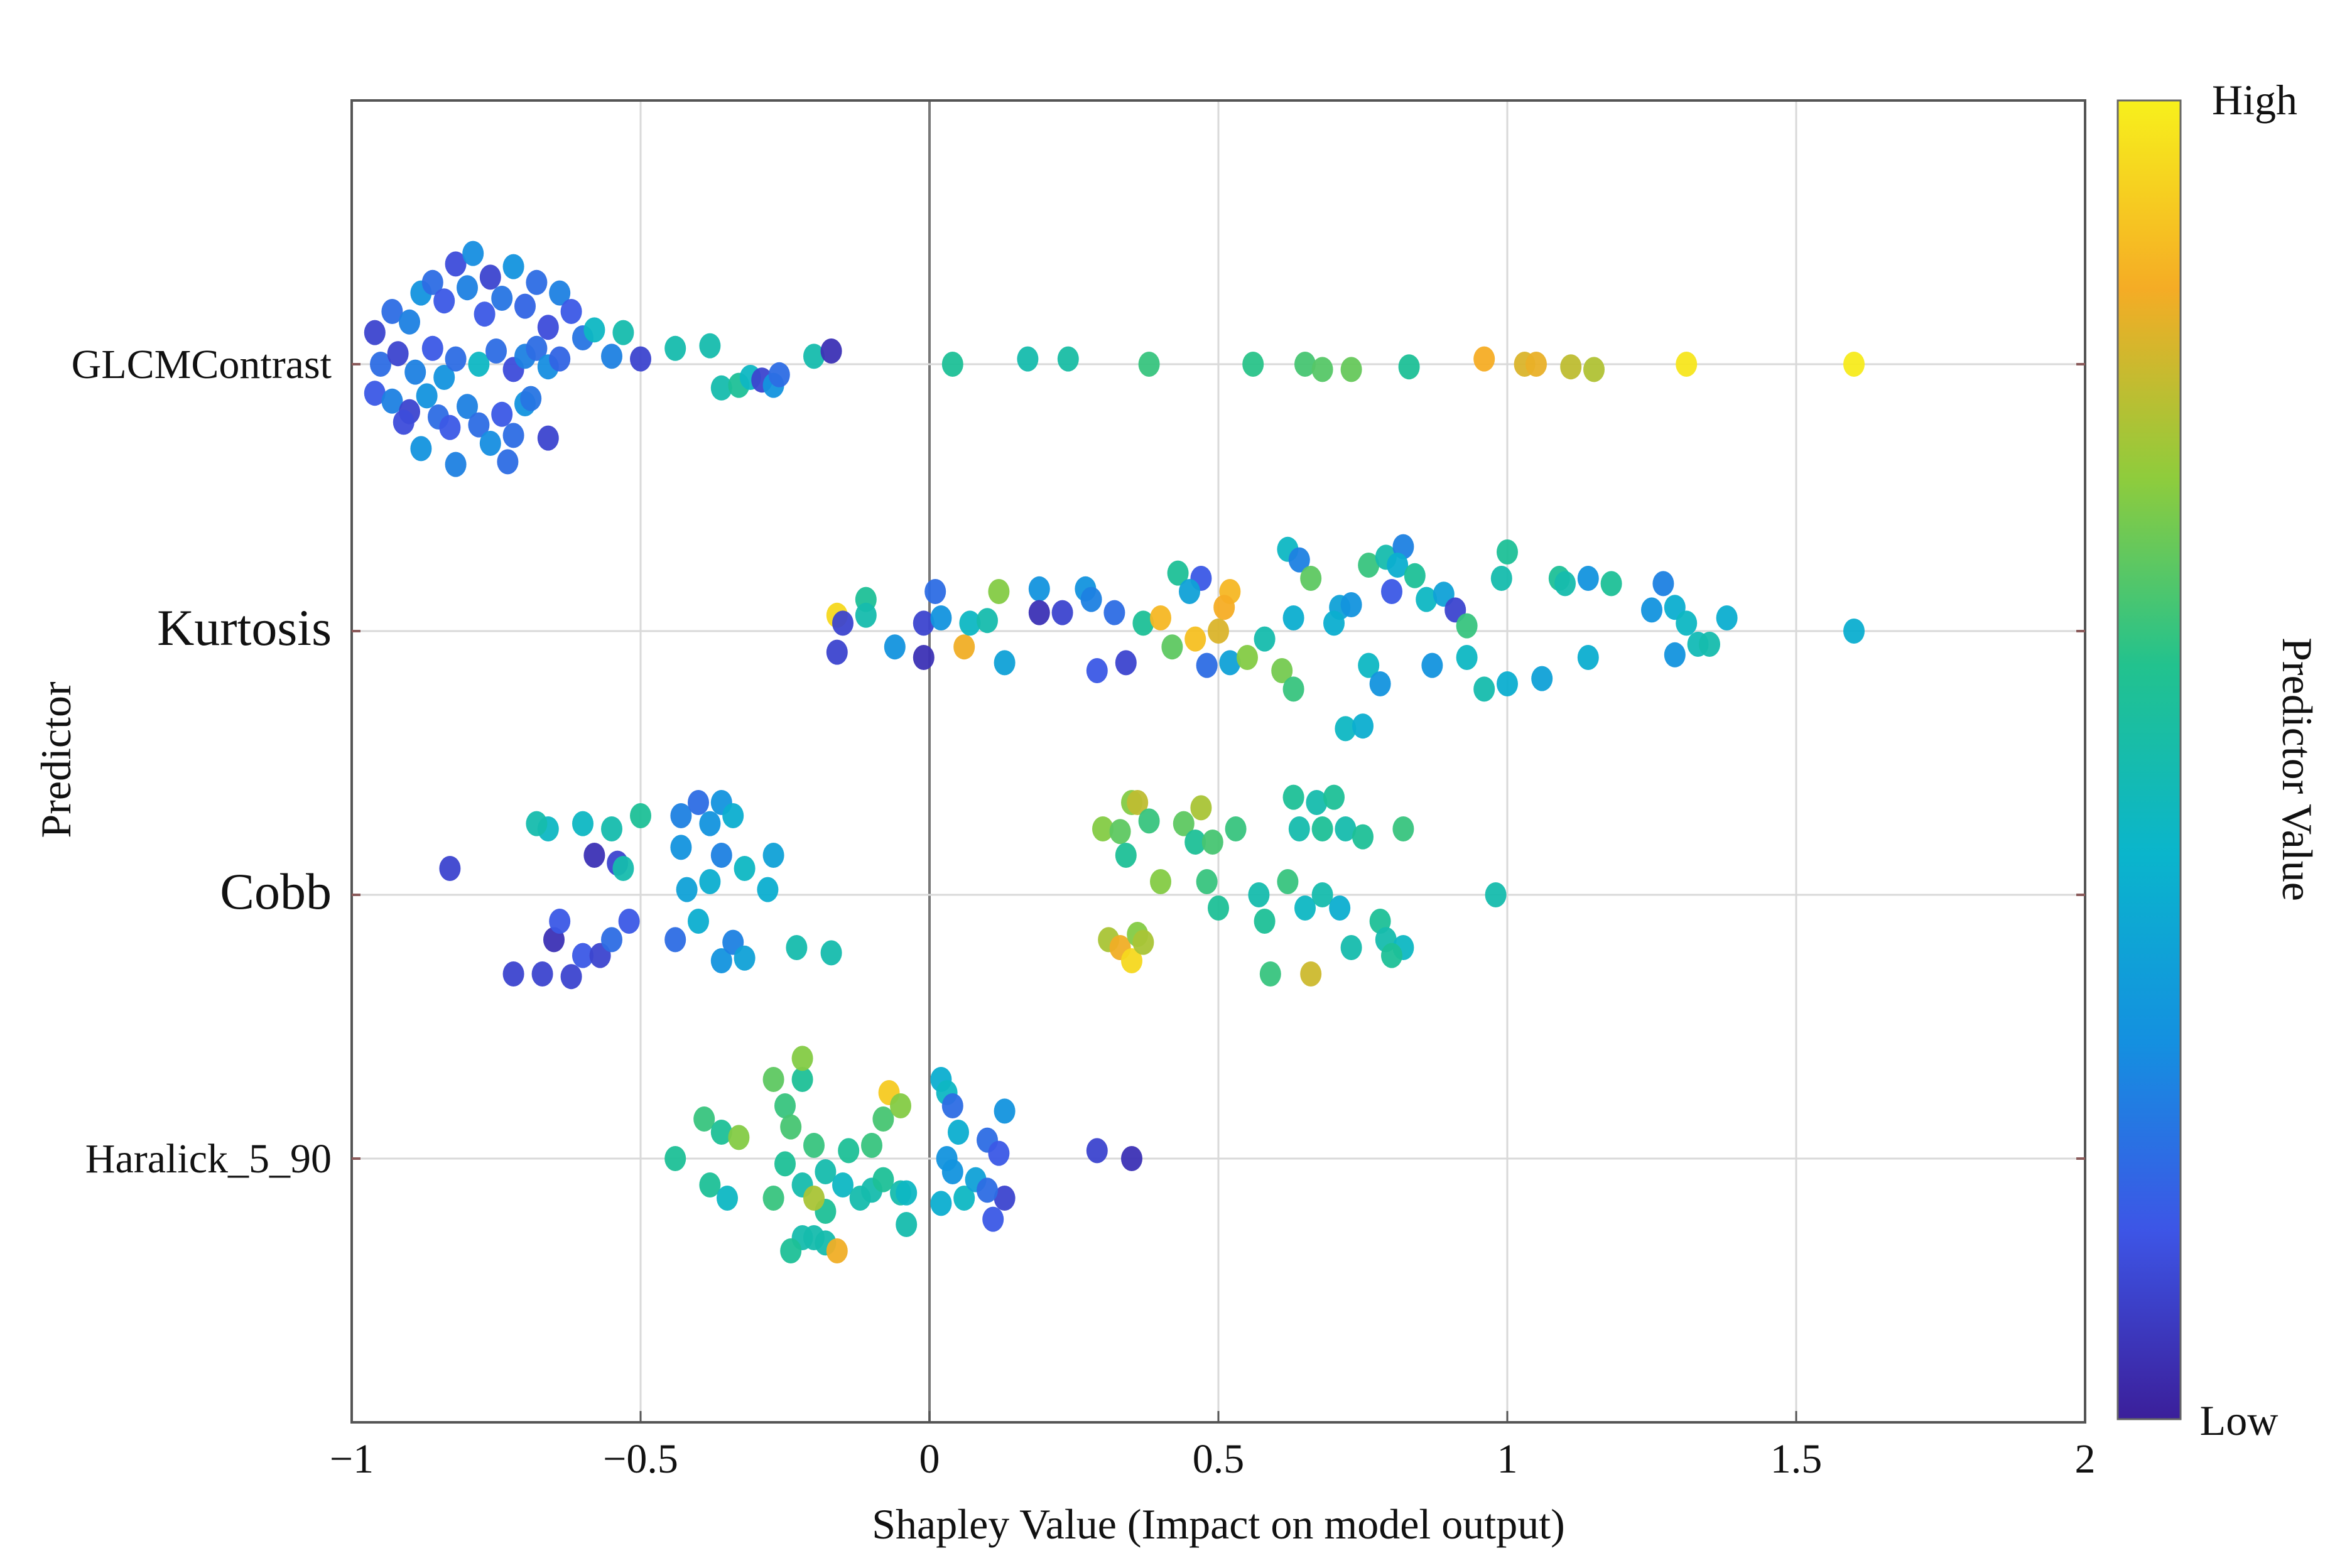 This screenshot has width=2352, height=1568. Describe the element at coordinates (2239, 1420) in the screenshot. I see `colorbar-low-label: Low` at that location.